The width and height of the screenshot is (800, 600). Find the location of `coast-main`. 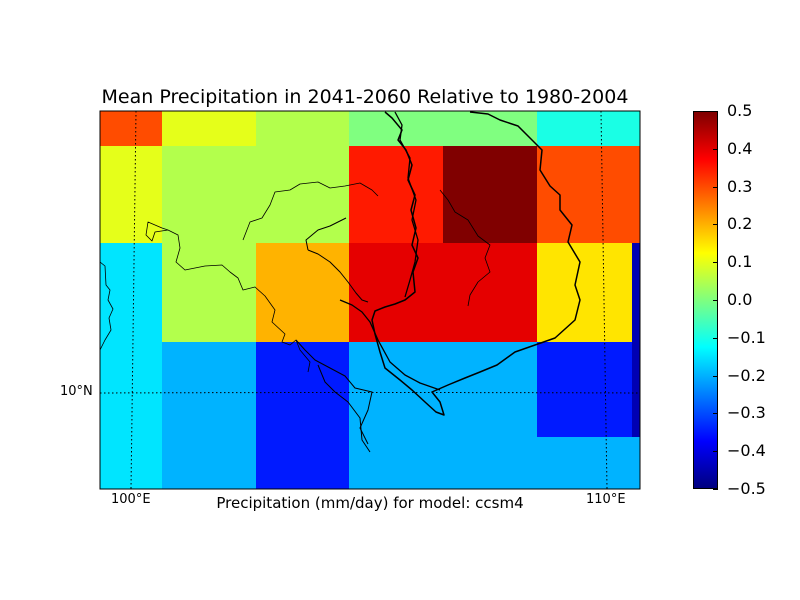

coast-main is located at coordinates (476, 263).